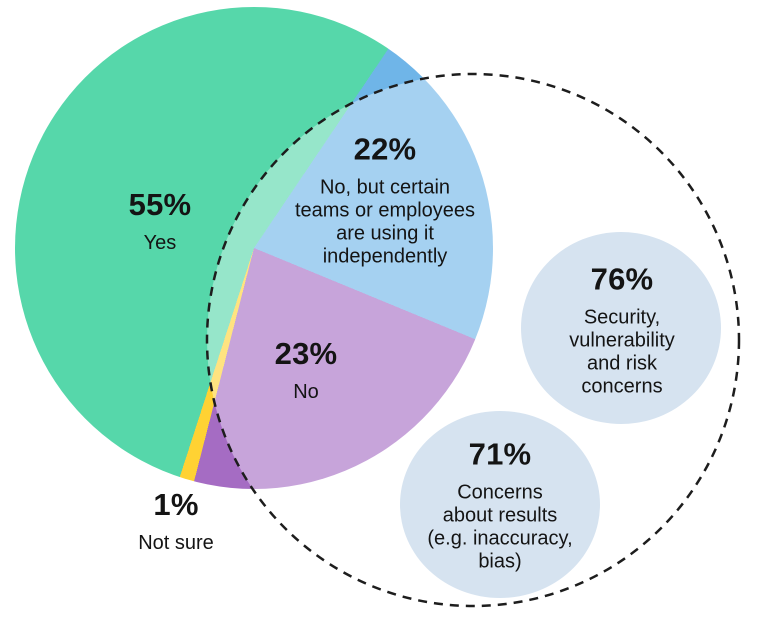  I want to click on slice-label-yes: 55% Yes, so click(160, 221).